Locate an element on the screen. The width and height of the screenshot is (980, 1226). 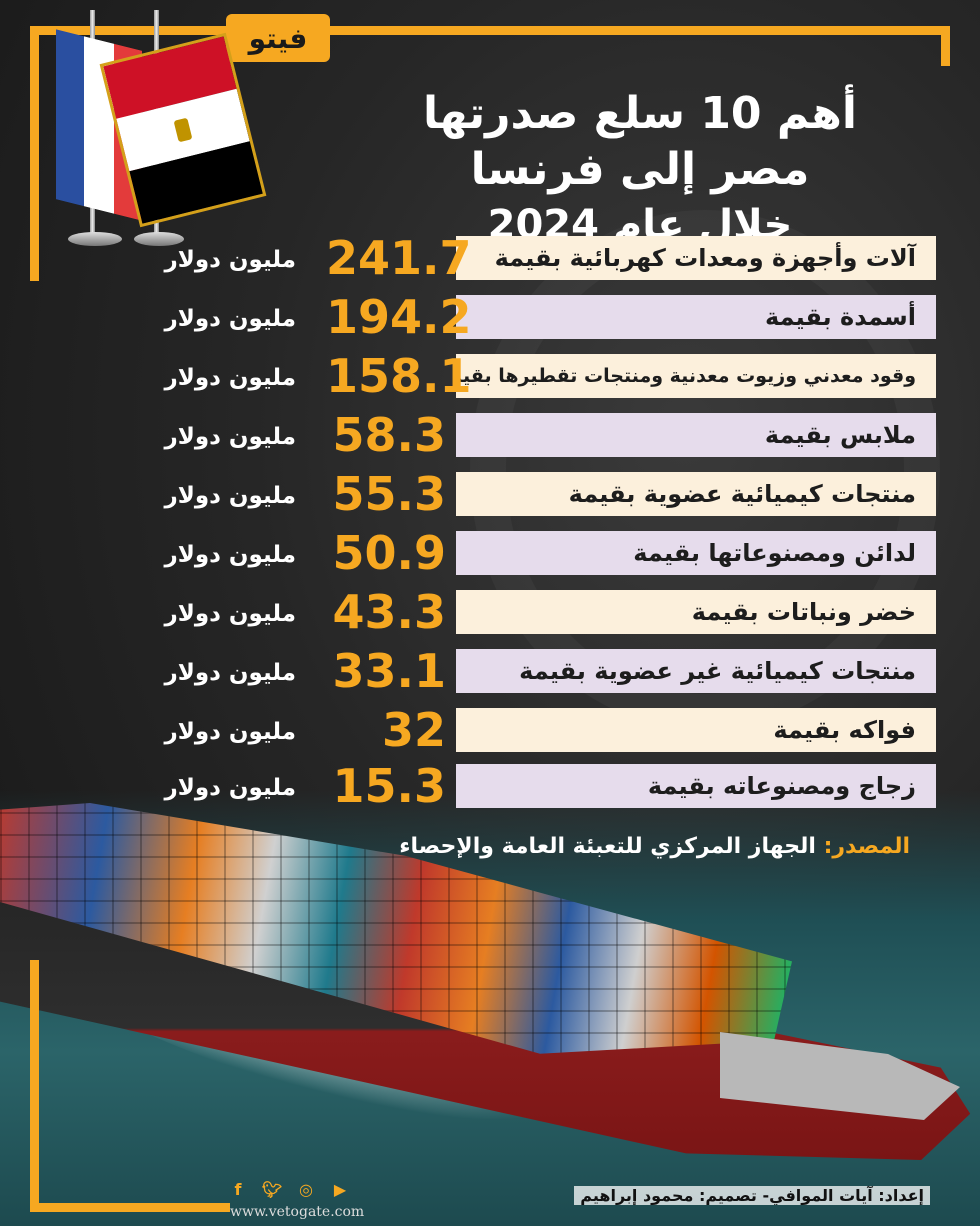
logo-text: فيتو is located at coordinates (278, 38).